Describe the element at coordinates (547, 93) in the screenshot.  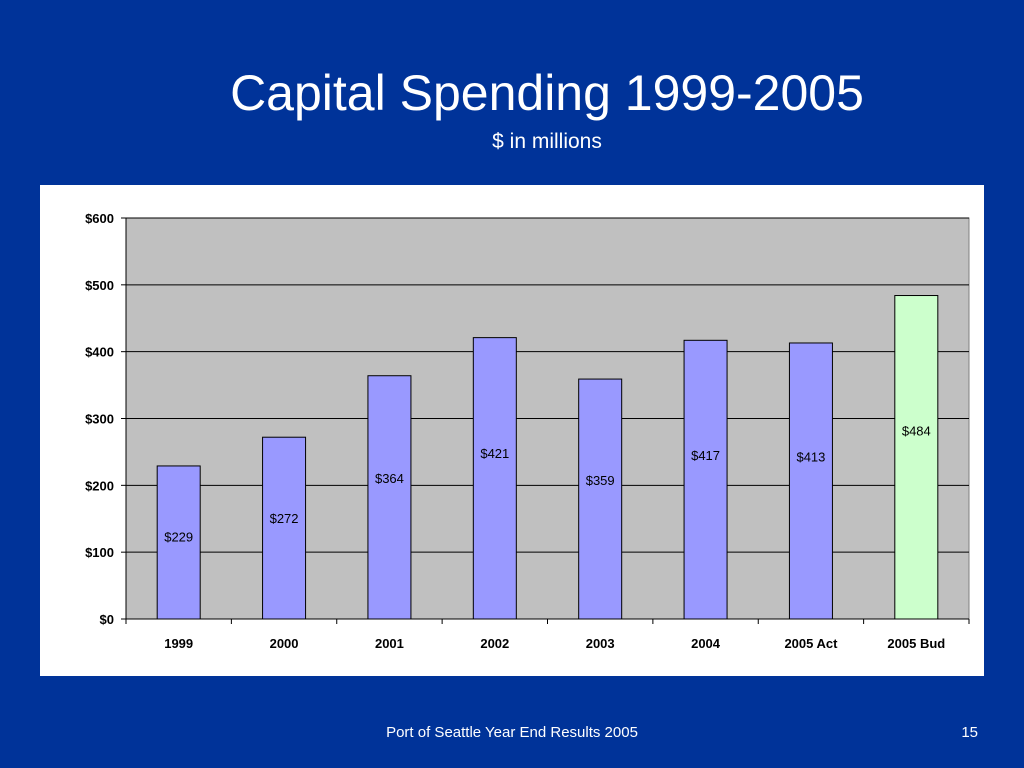
I see `slide-title: Capital Spending 1999-2005` at that location.